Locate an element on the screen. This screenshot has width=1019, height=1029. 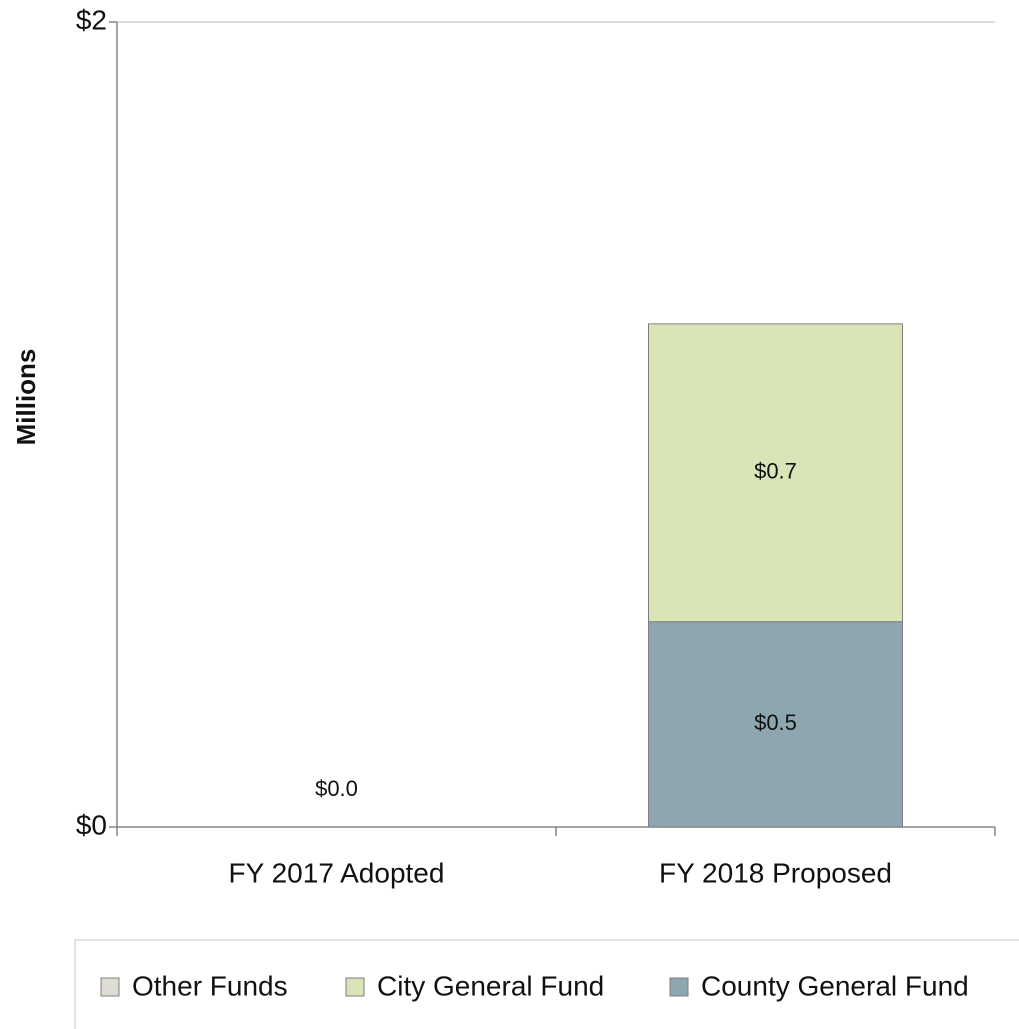
legend-label: County General Fund is located at coordinates (835, 985).